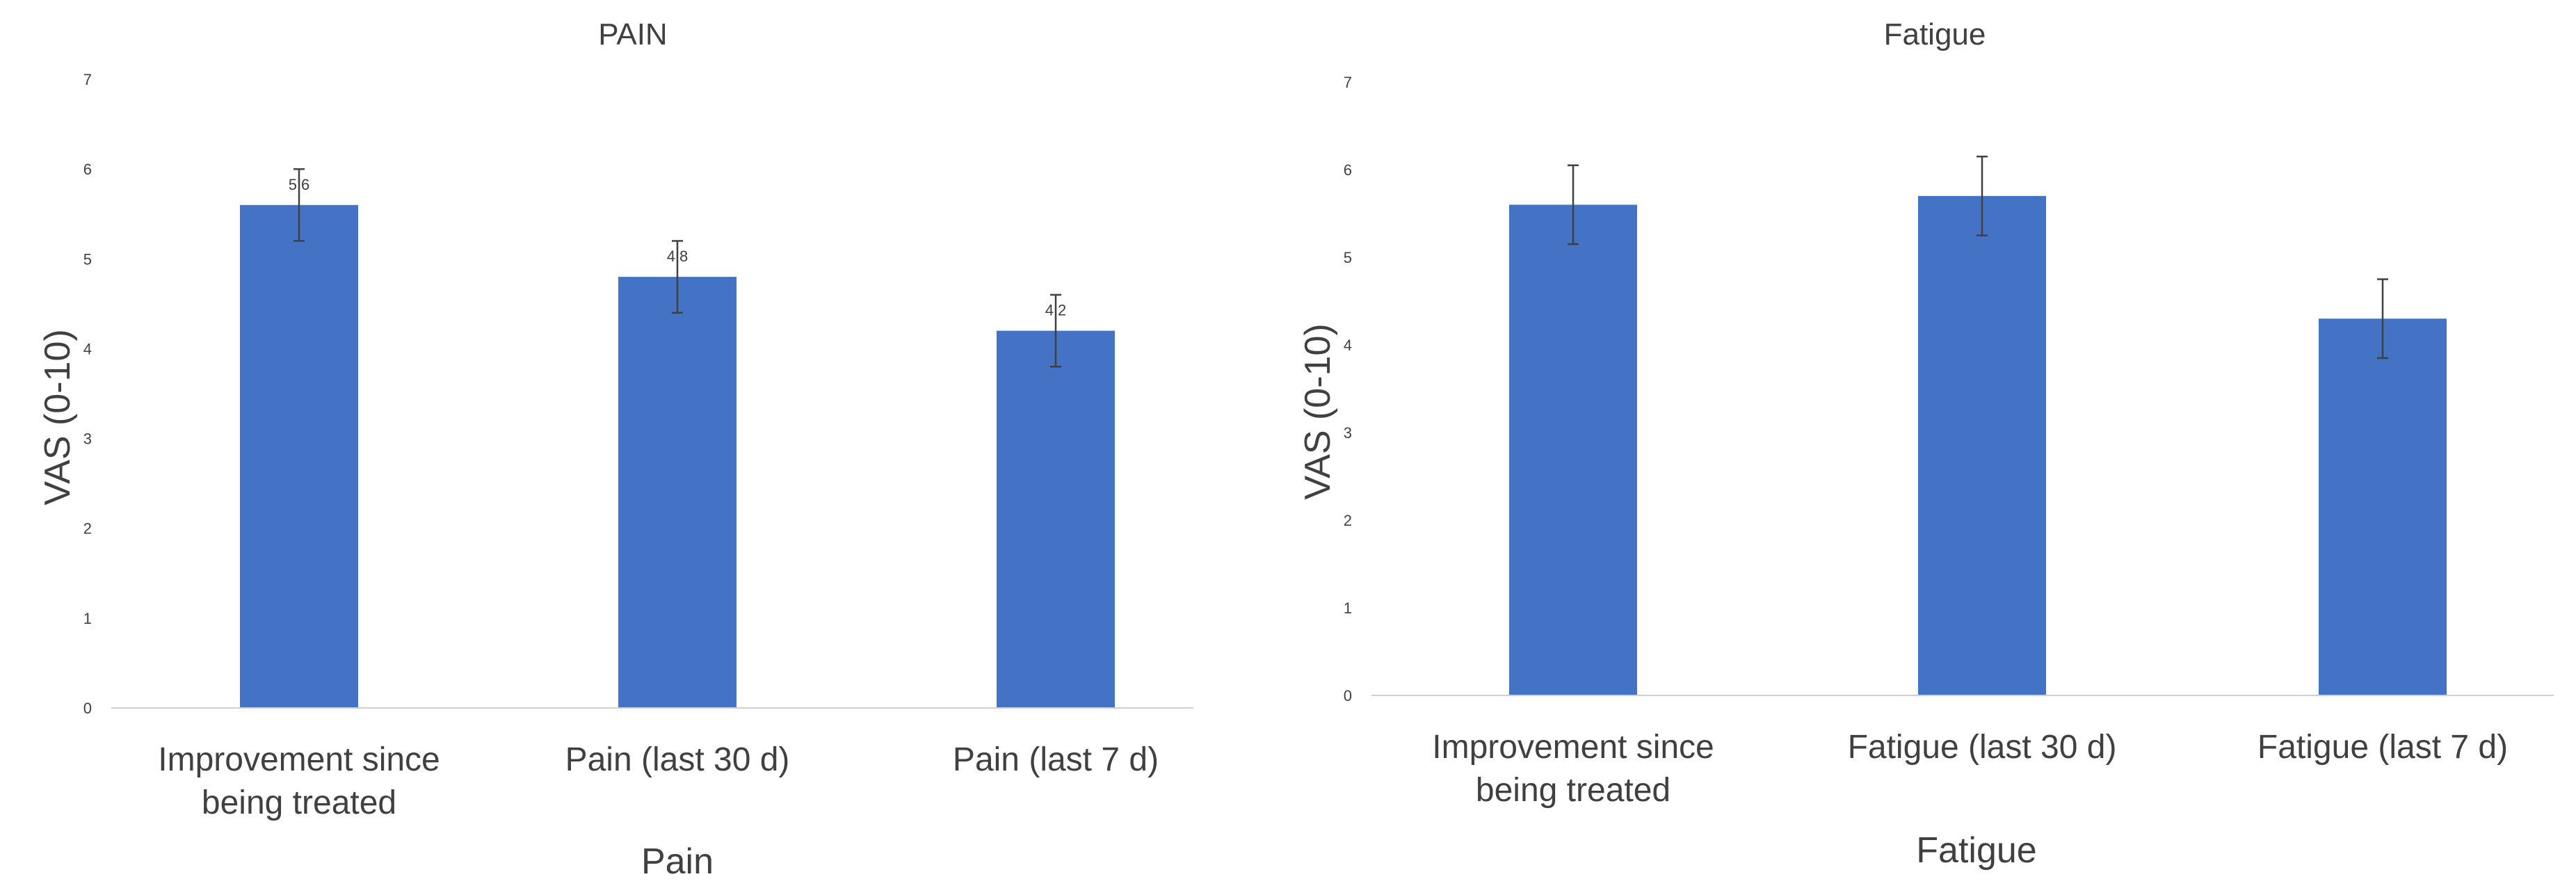  I want to click on data-labels: 5.6 4.8 4.2, so click(678, 247).